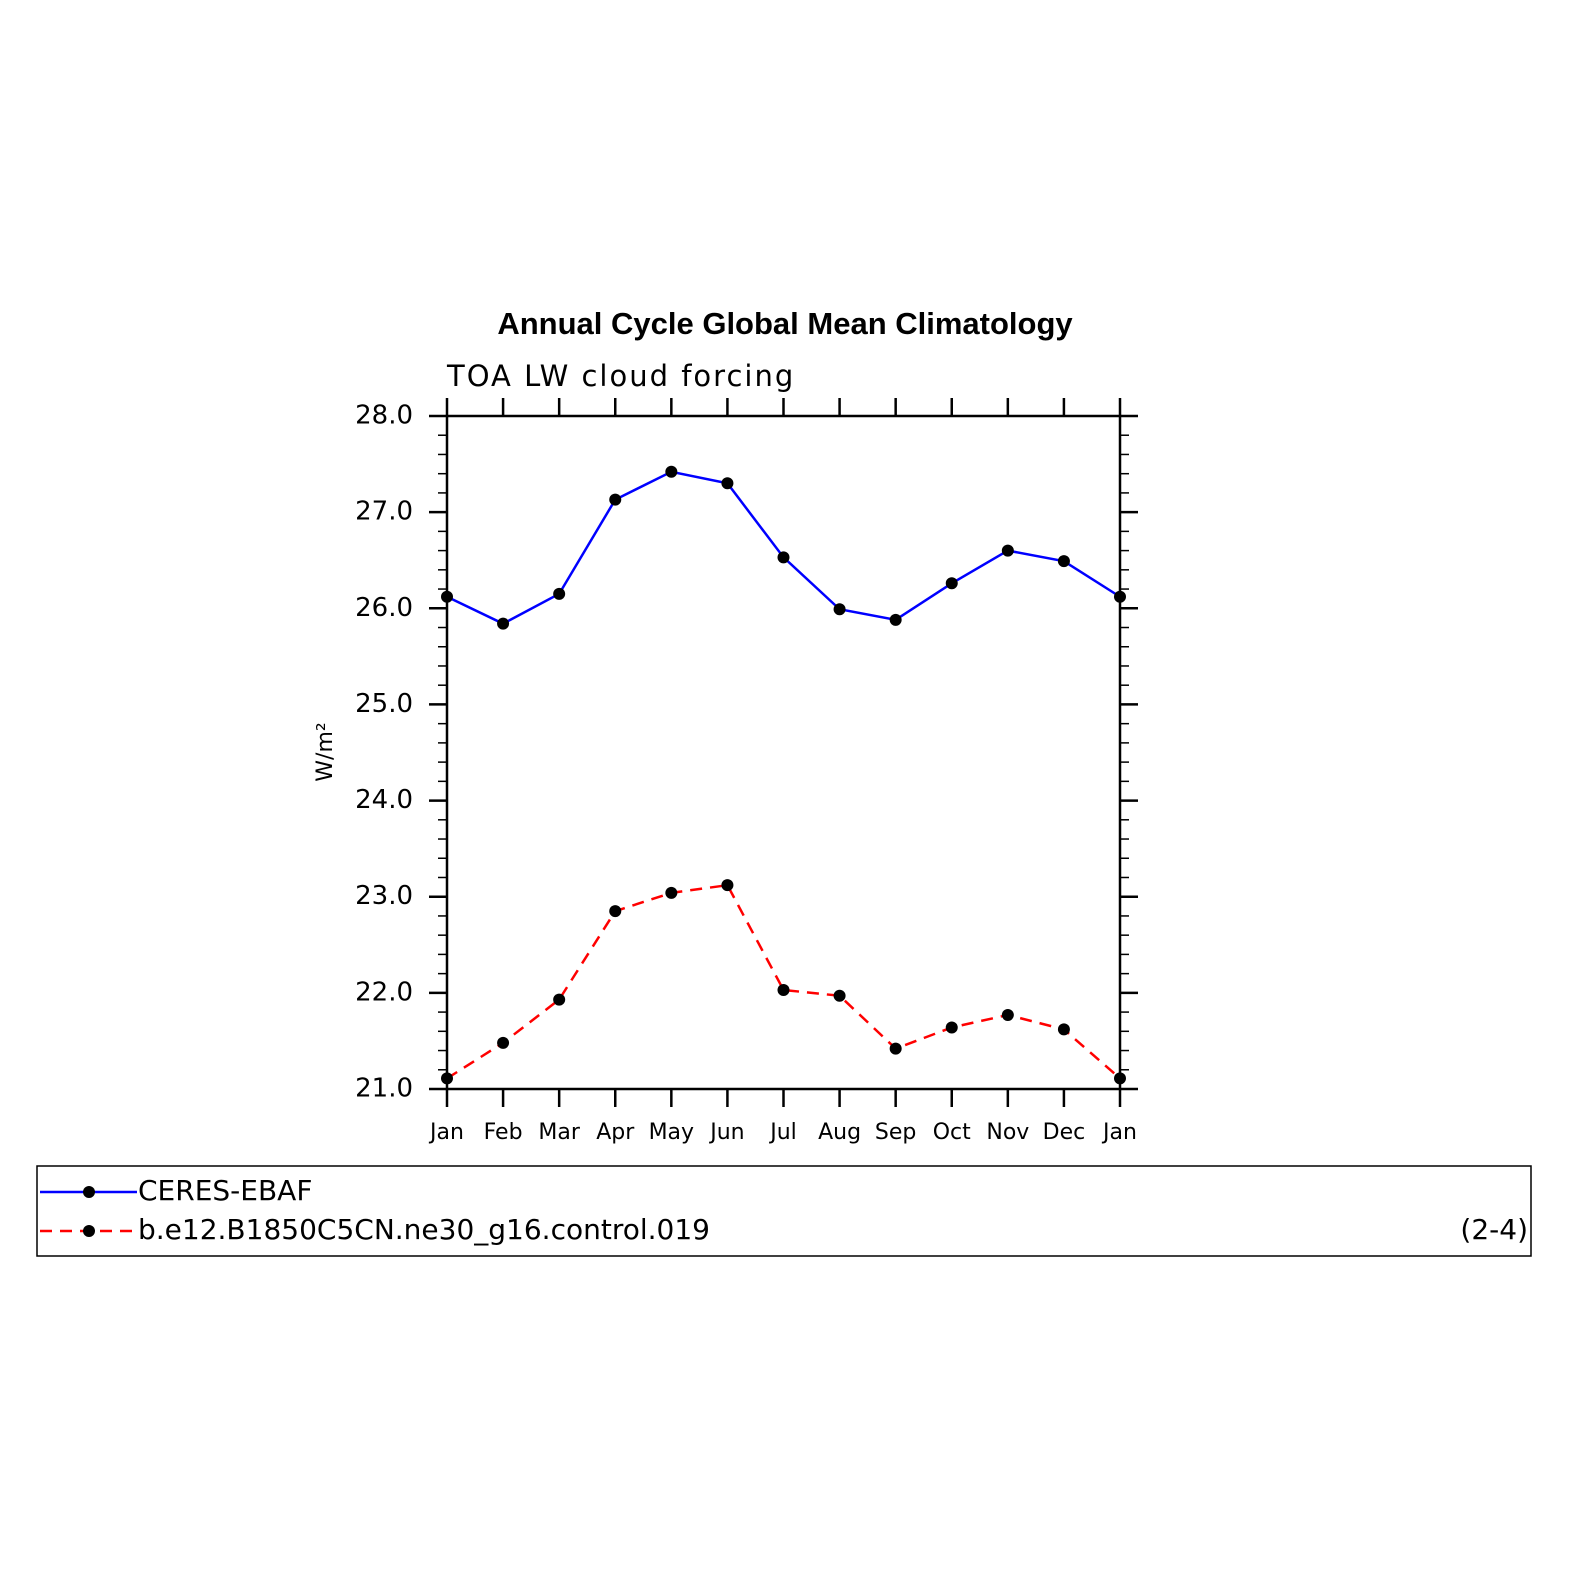 Image resolution: width=1575 pixels, height=1575 pixels. I want to click on x-tick-label: Aug, so click(839, 1132).